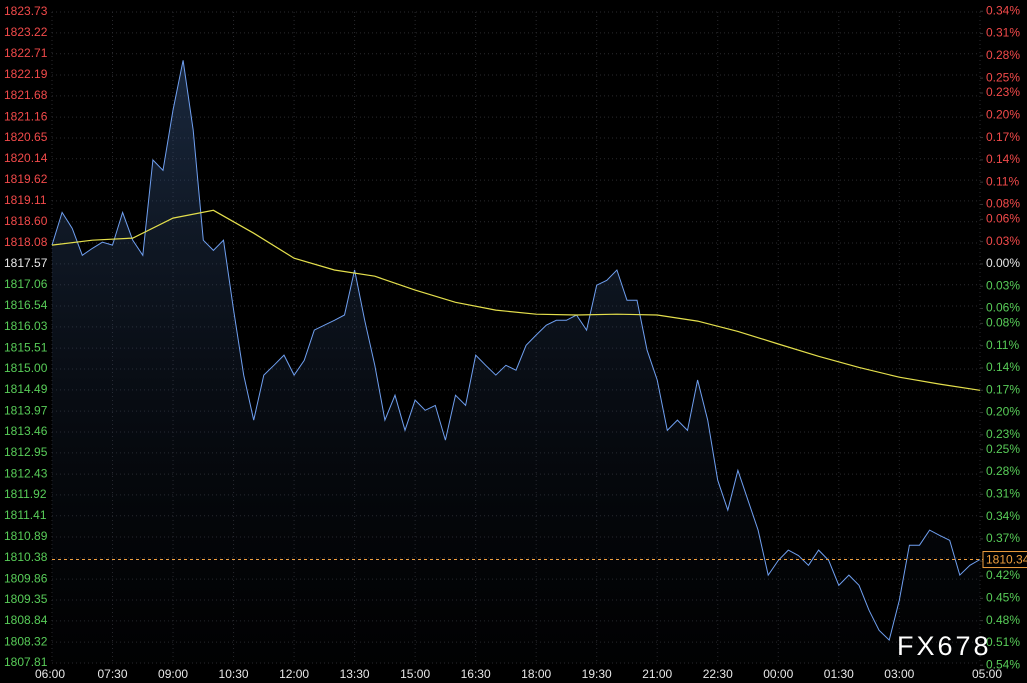 The image size is (1027, 683). I want to click on last-price-label: 1810.34, so click(1006, 560).